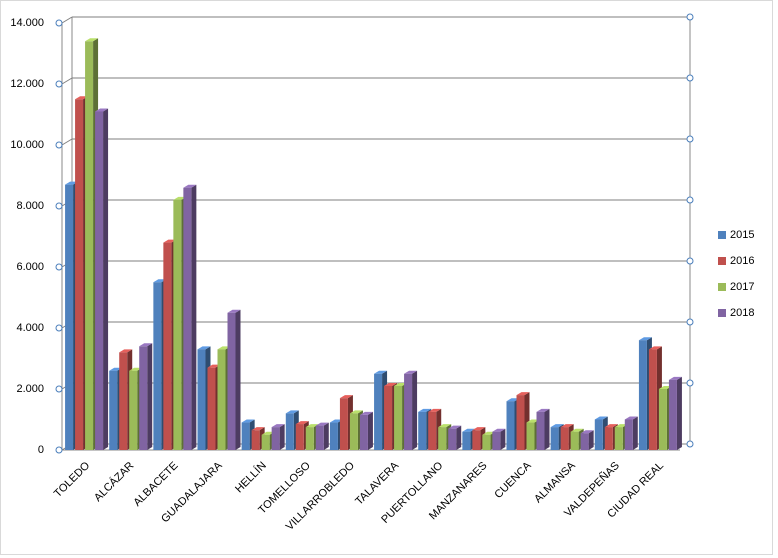 This screenshot has width=778, height=558. I want to click on legend-label: 2016, so click(742, 261).